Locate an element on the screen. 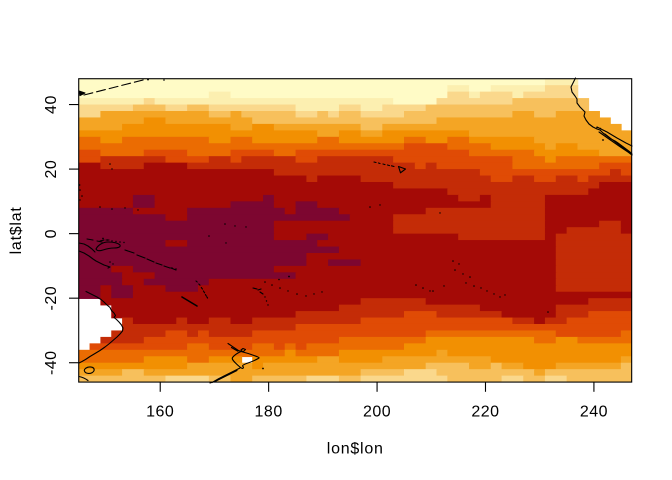 The image size is (672, 480). svg-text: 200 is located at coordinates (377, 411).